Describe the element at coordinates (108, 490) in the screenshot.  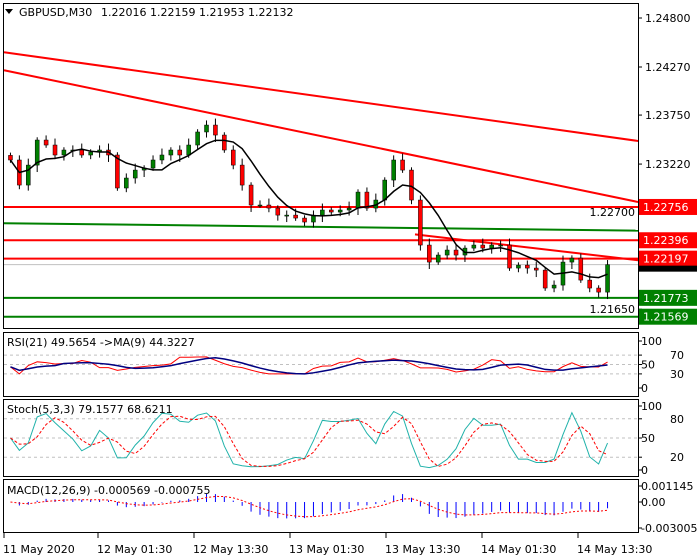
I see `macd-title: MACD(12,26,9) -0.000569 -0.000755` at that location.